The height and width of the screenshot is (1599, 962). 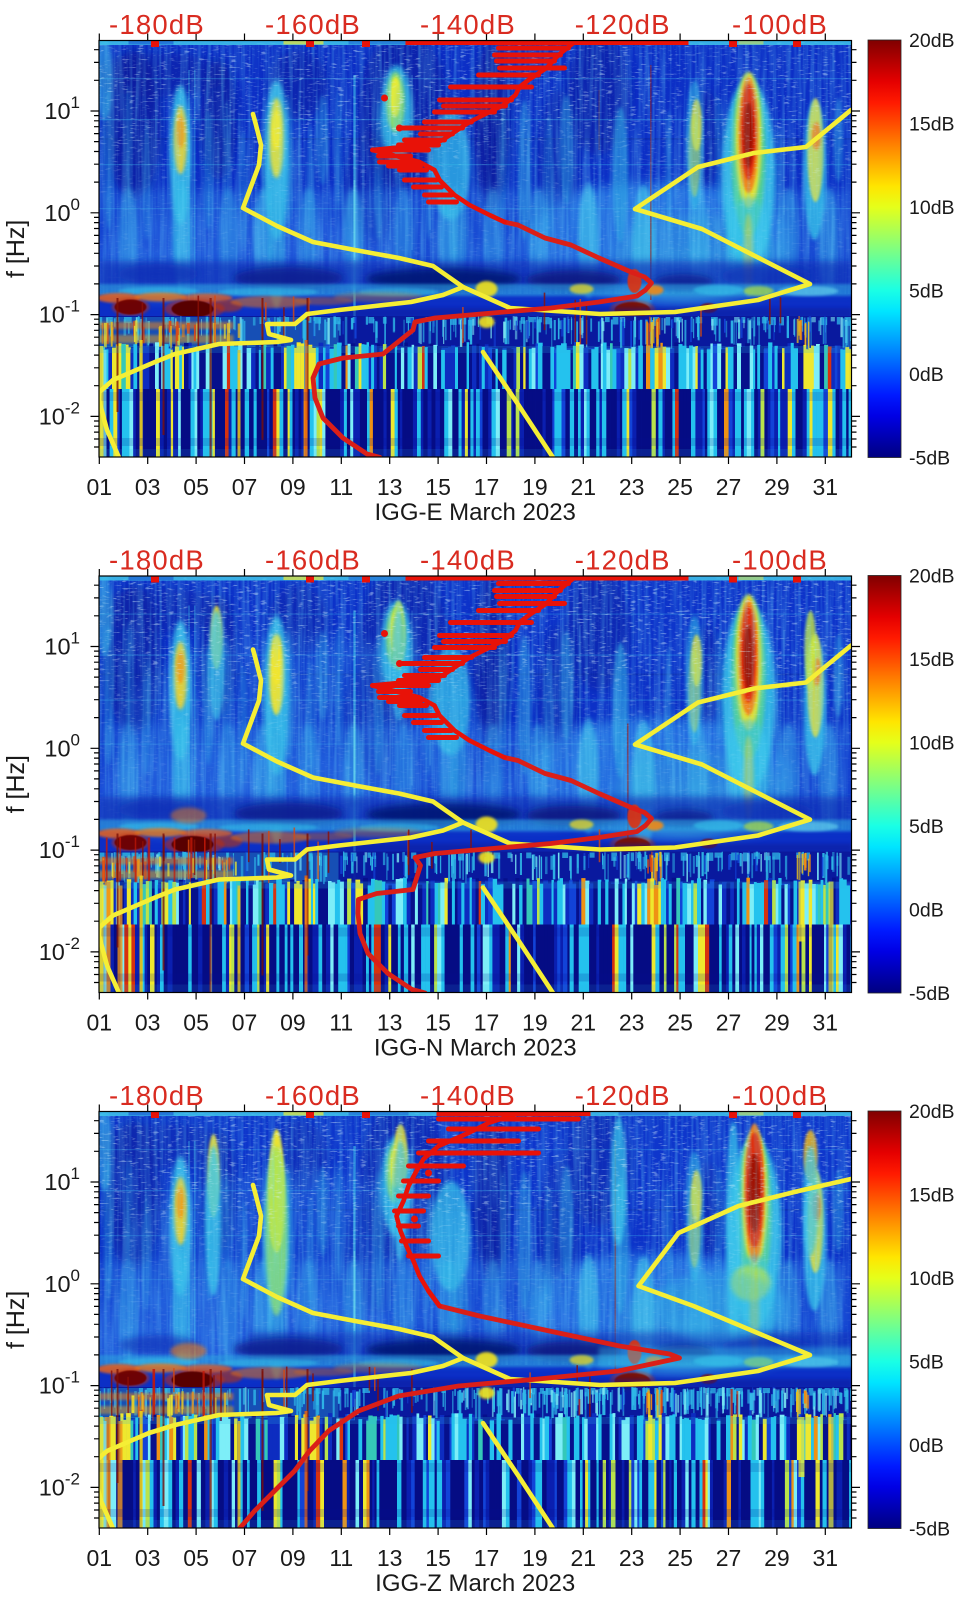 What do you see at coordinates (59, 1484) in the screenshot?
I see `svg-text: 10⁻²` at bounding box center [59, 1484].